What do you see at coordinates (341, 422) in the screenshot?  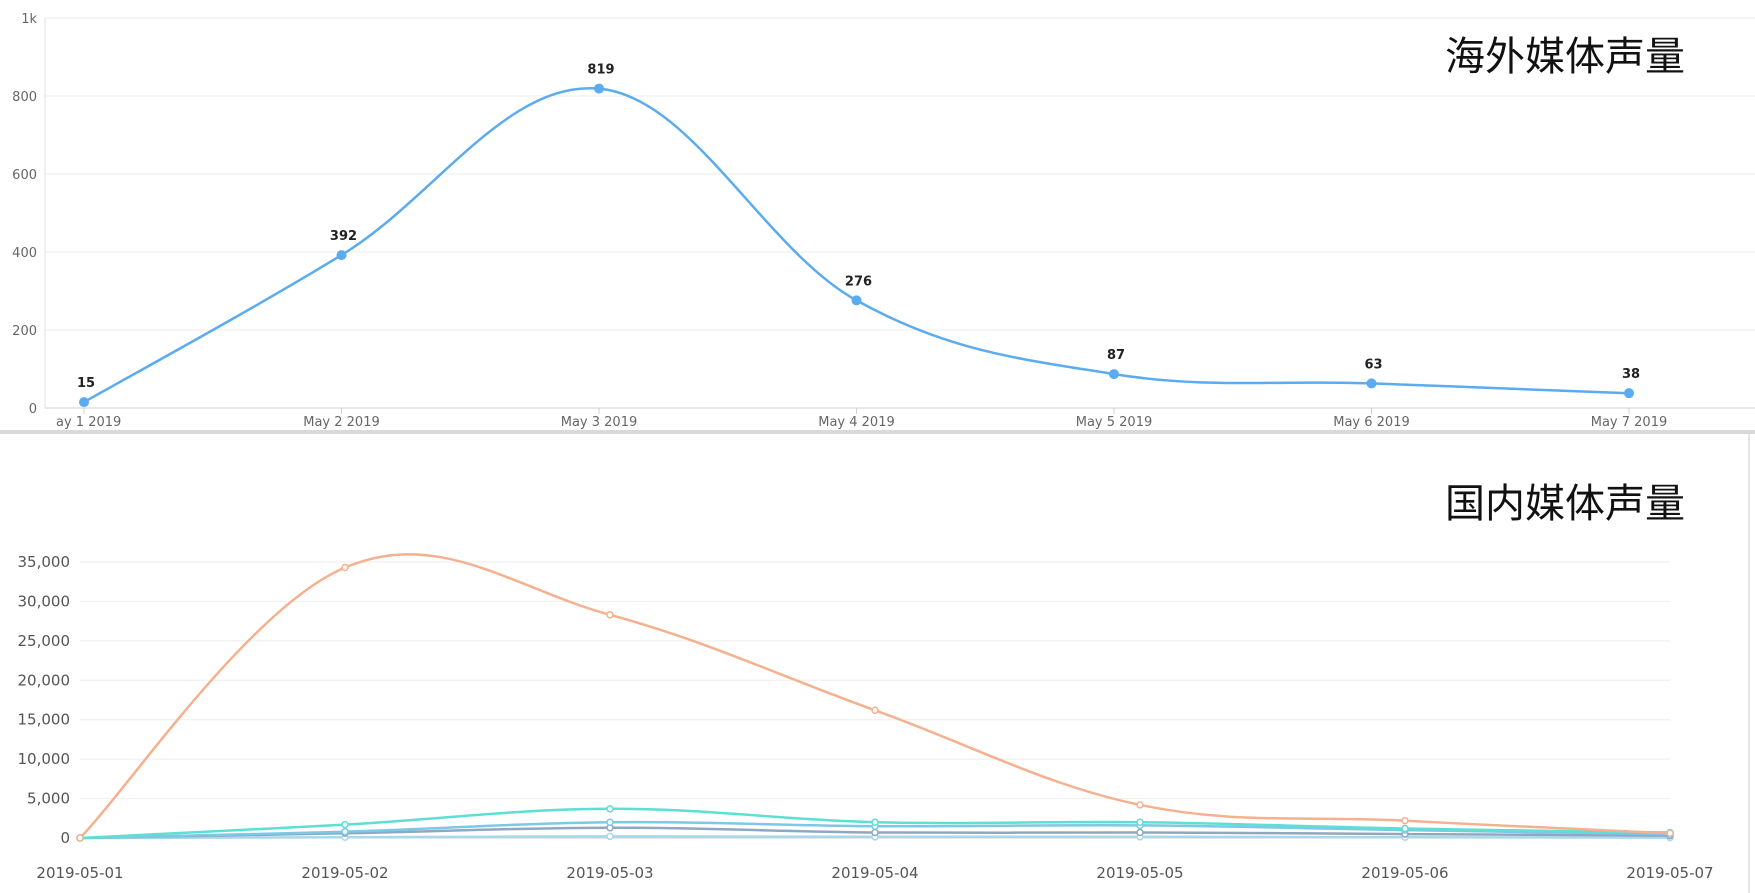 I see `x-tick-label: May 2 2019` at bounding box center [341, 422].